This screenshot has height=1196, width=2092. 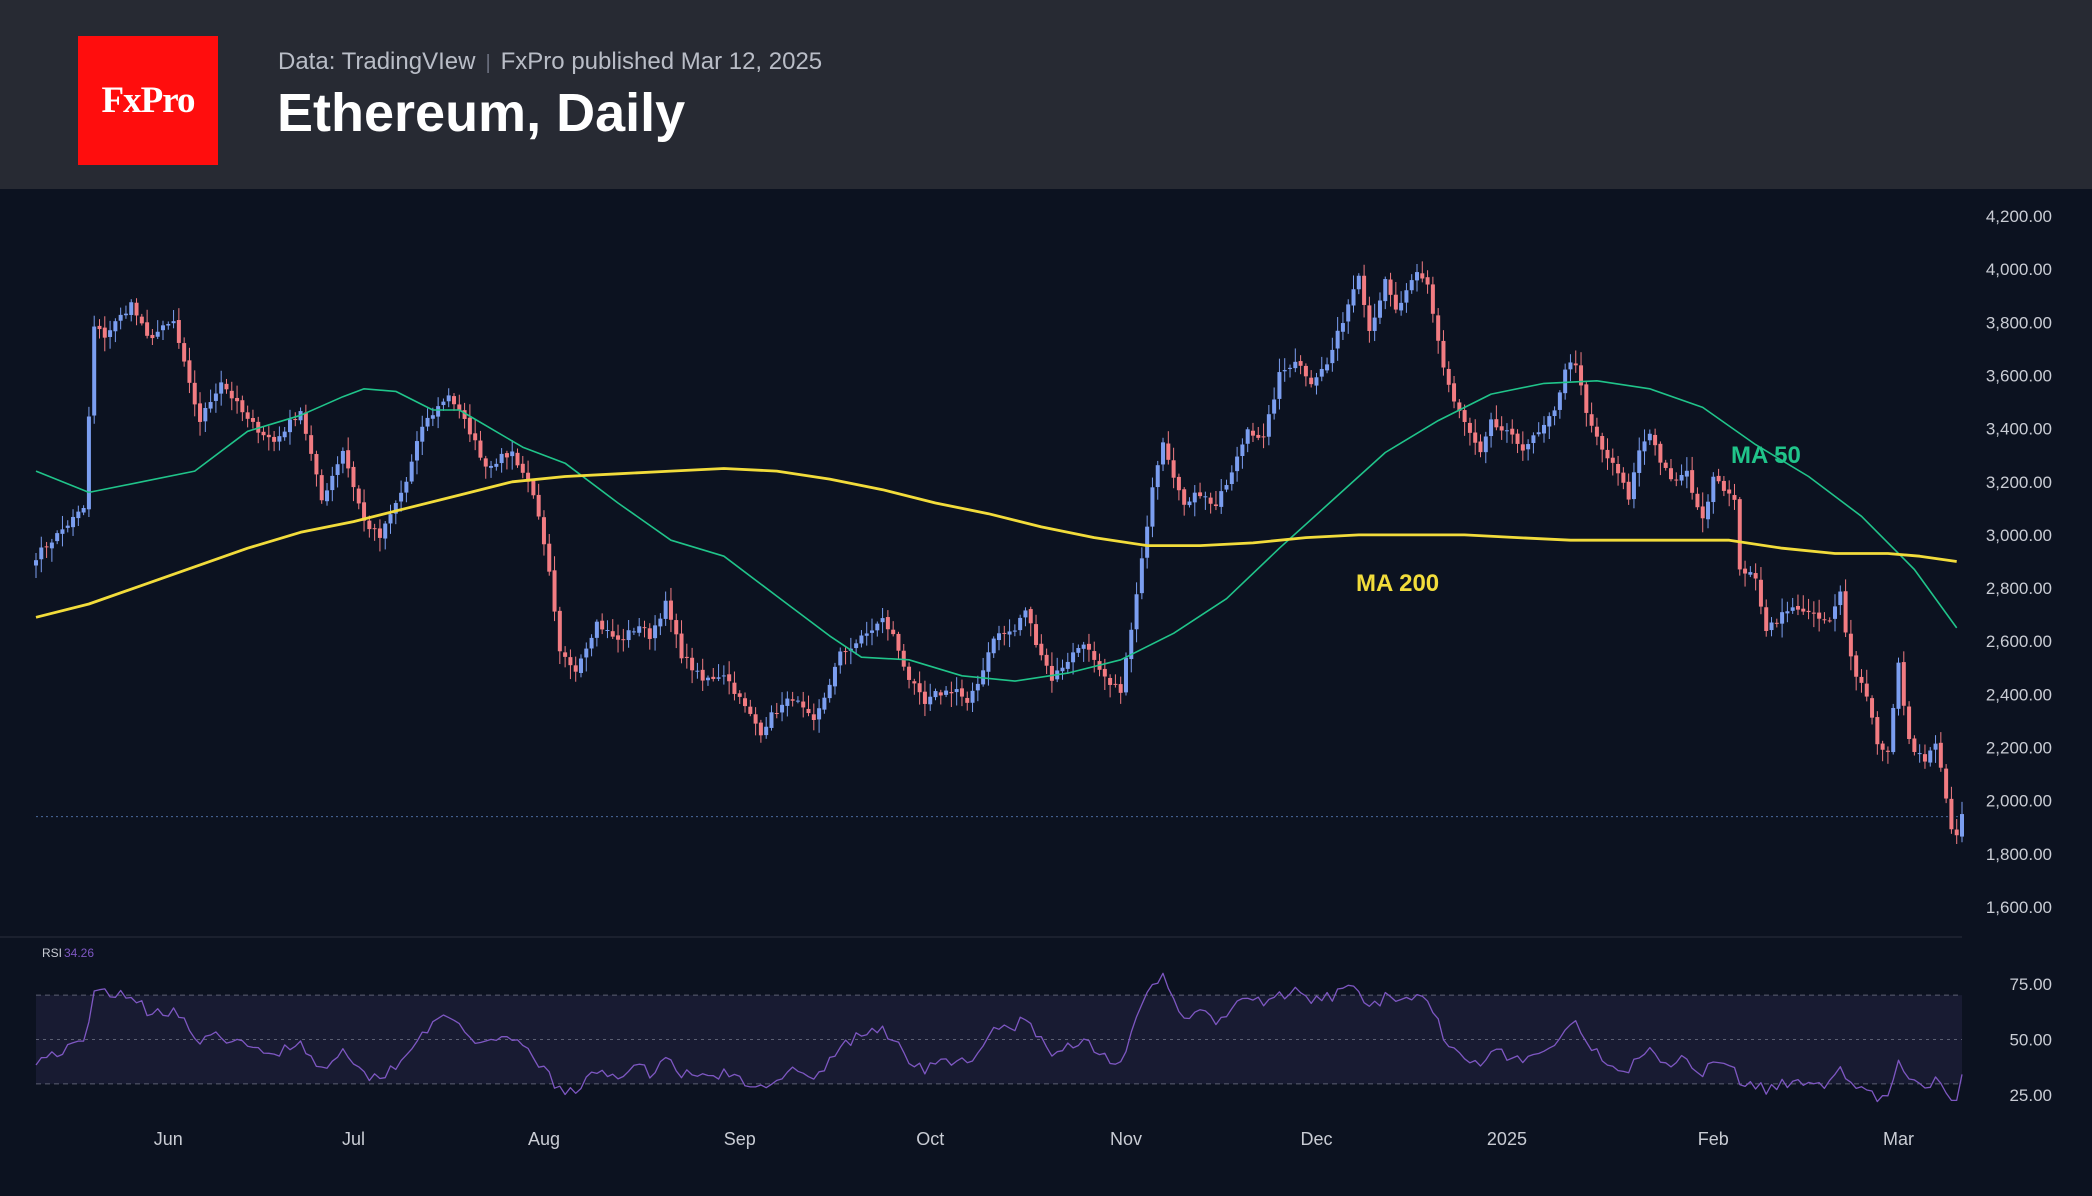 I want to click on rsi-panel: 75.00 50.00 25.00 RSI 34.26, so click(x=1043, y=1025).